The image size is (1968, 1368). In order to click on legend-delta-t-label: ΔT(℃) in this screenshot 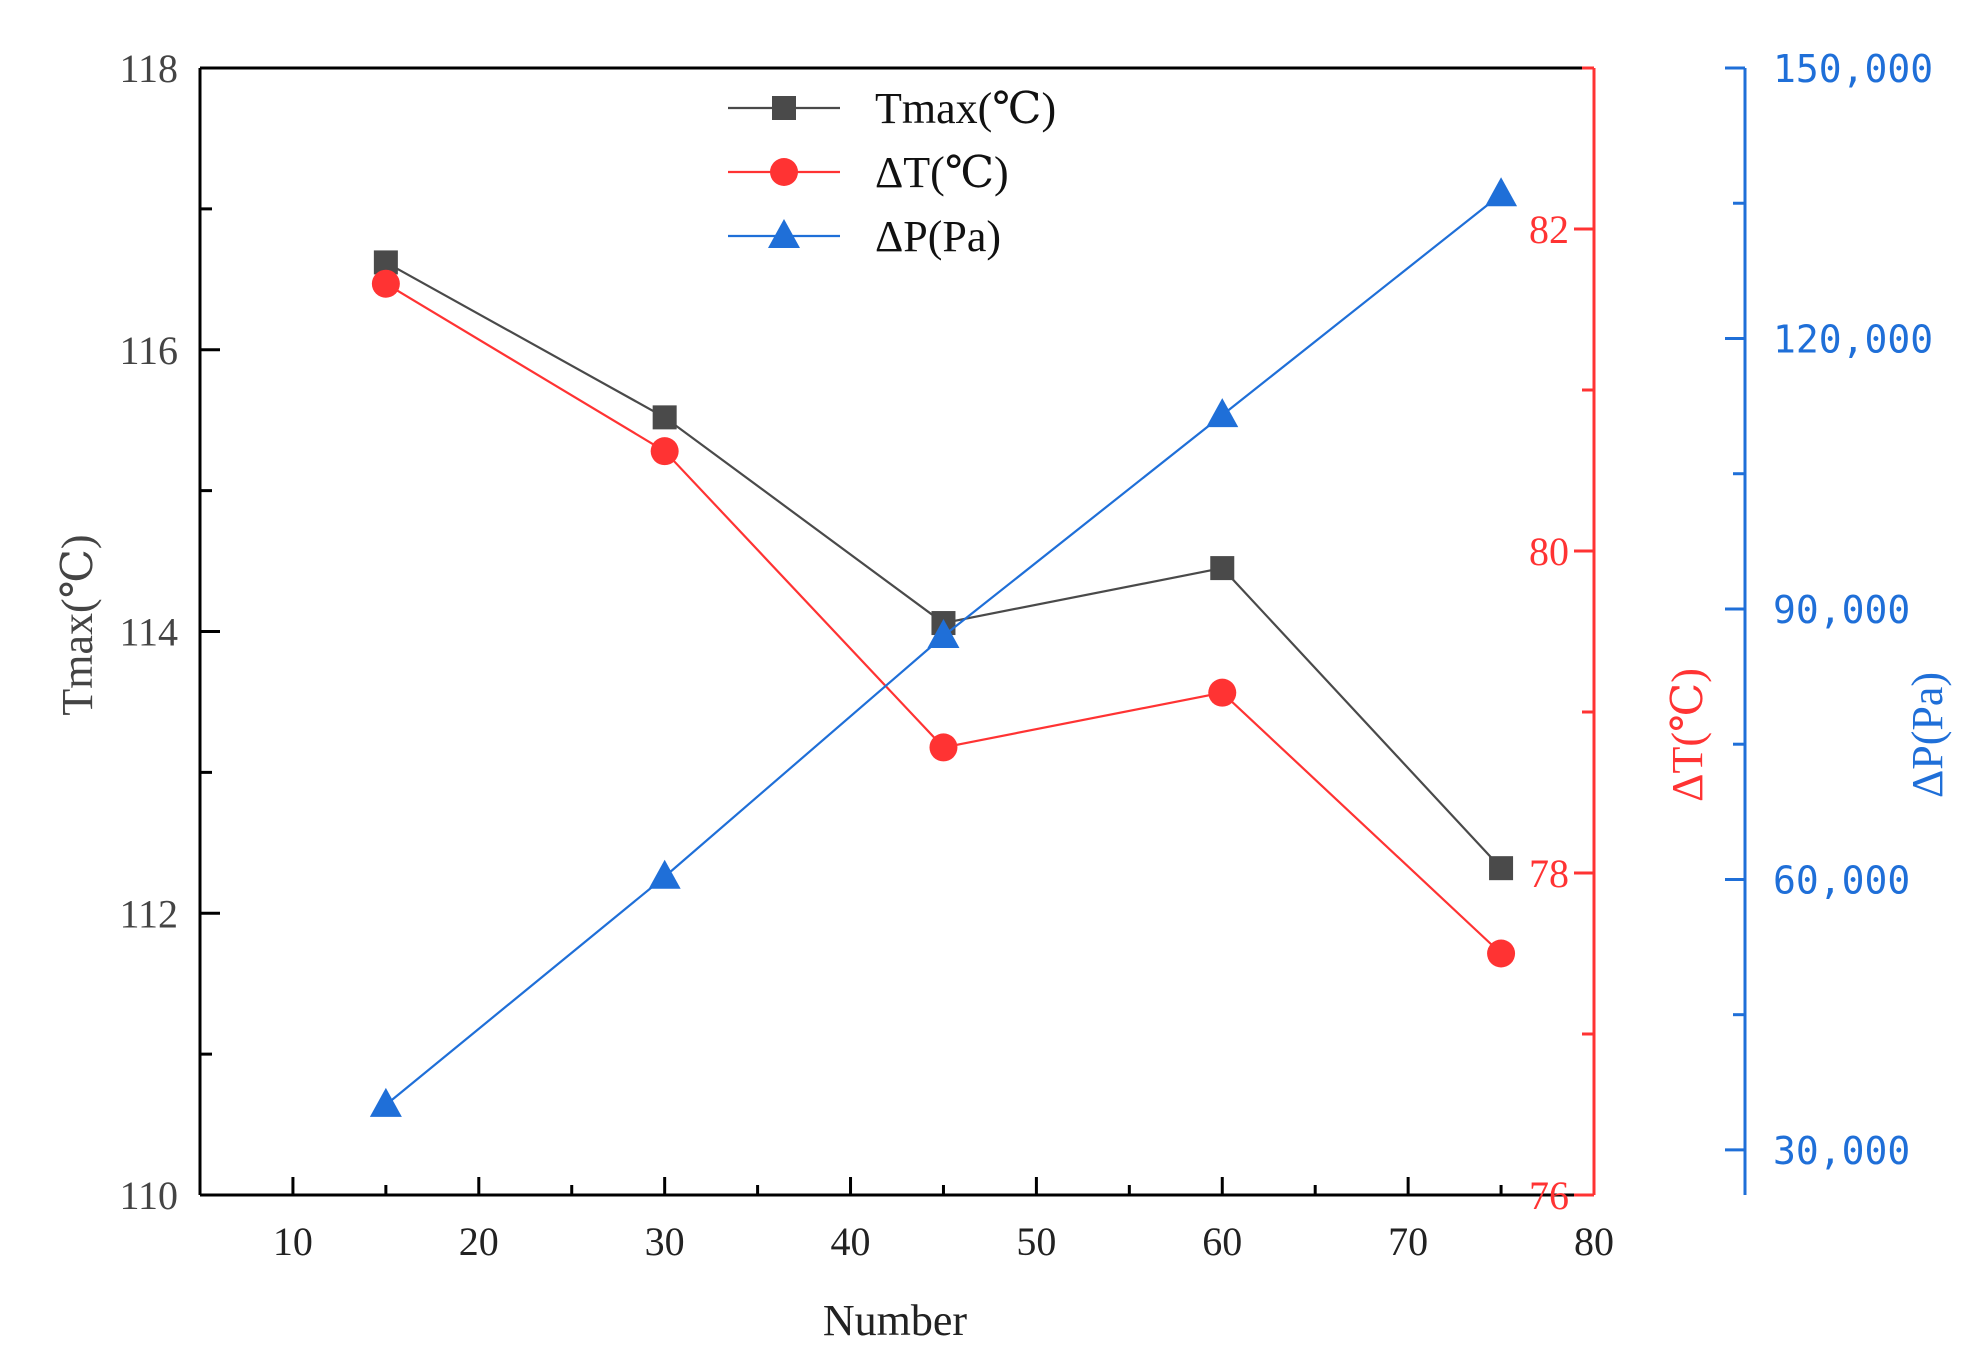, I will do `click(942, 172)`.